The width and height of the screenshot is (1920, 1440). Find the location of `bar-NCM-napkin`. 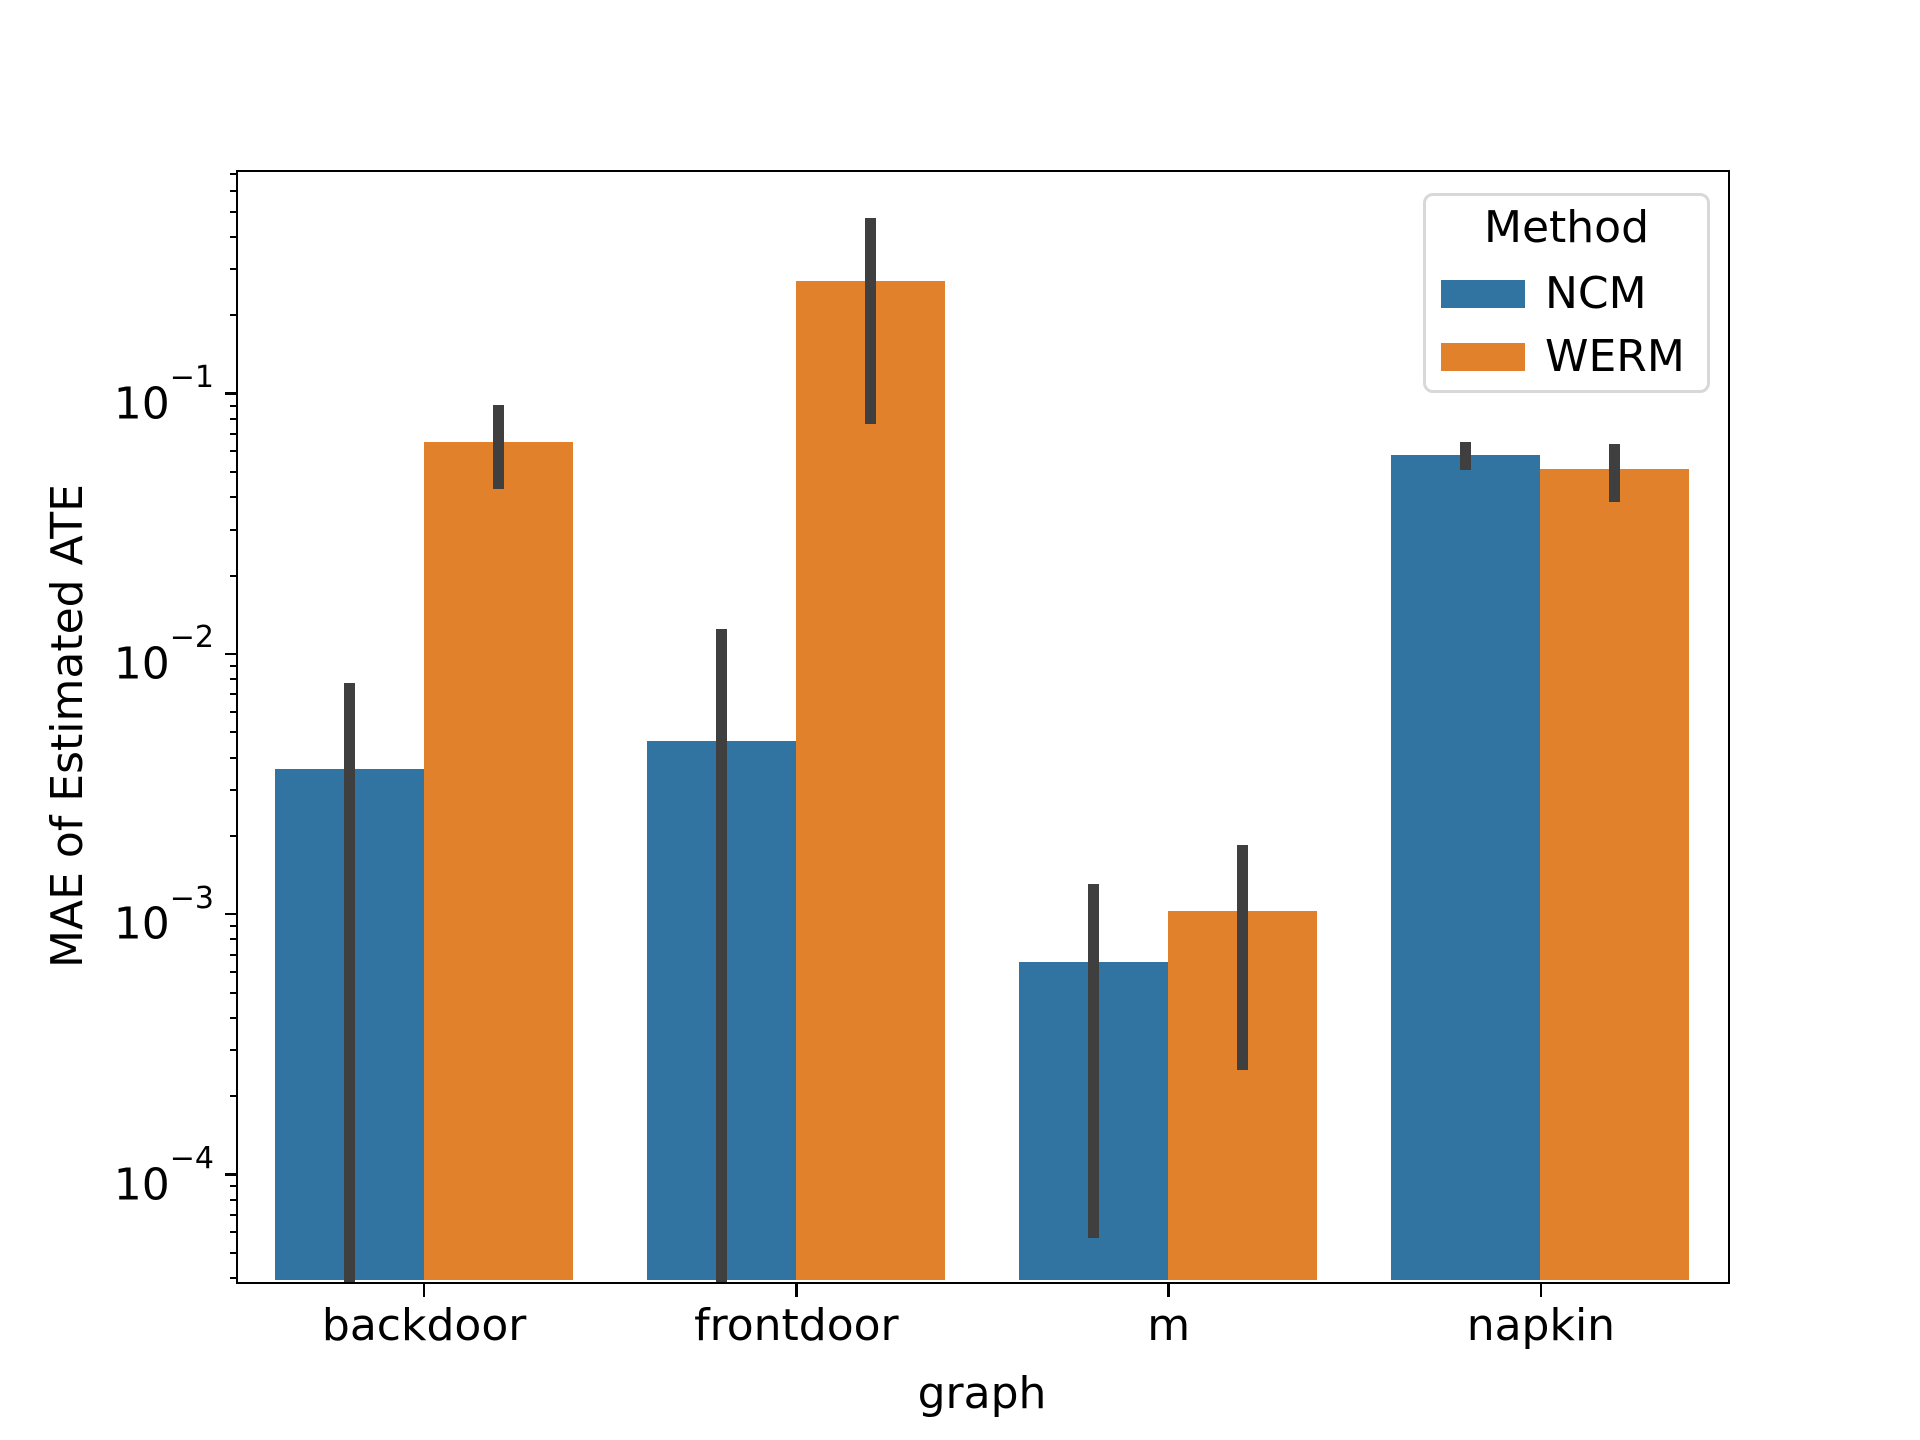

bar-NCM-napkin is located at coordinates (1466, 867).